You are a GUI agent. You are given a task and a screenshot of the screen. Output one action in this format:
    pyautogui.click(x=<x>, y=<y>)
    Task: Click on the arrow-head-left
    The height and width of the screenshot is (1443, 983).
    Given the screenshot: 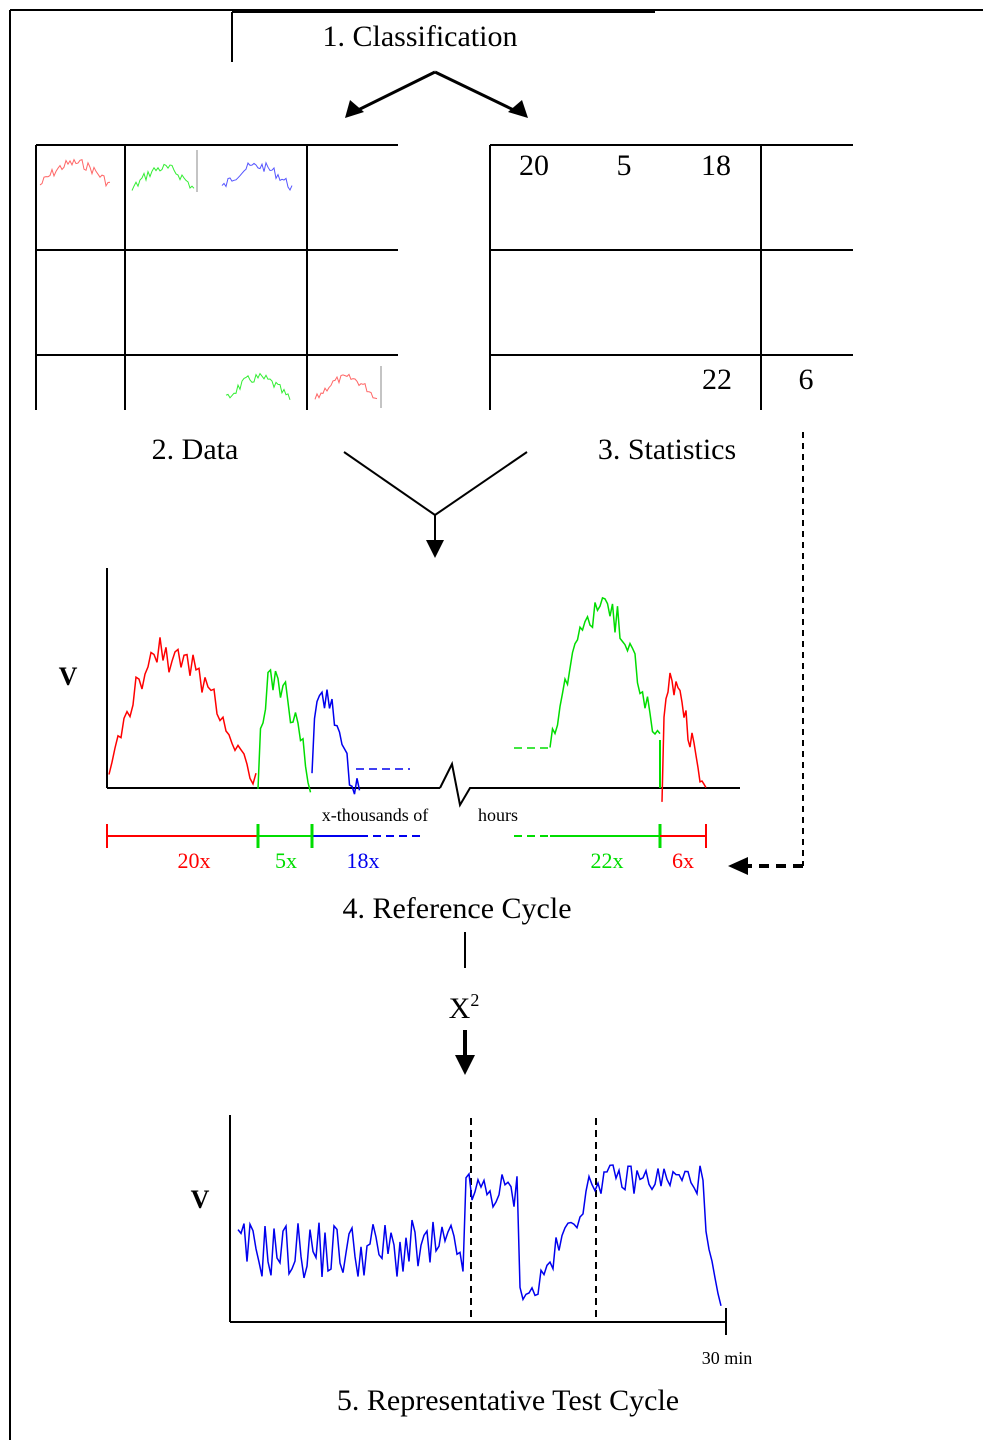 What is the action you would take?
    pyautogui.click(x=354, y=109)
    